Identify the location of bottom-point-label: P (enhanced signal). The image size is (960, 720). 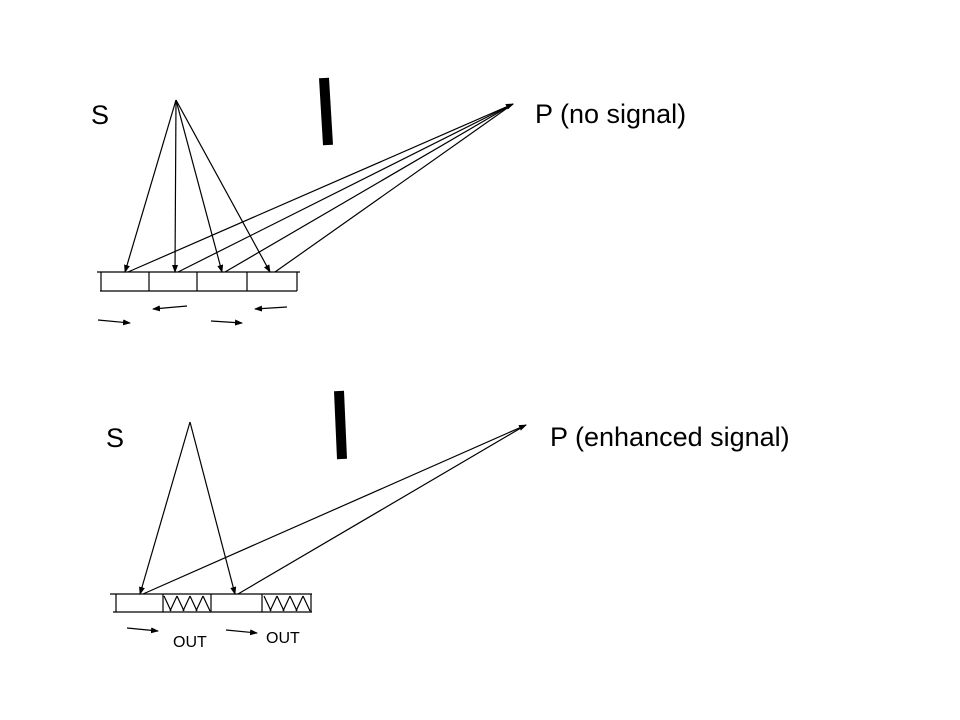
(670, 437).